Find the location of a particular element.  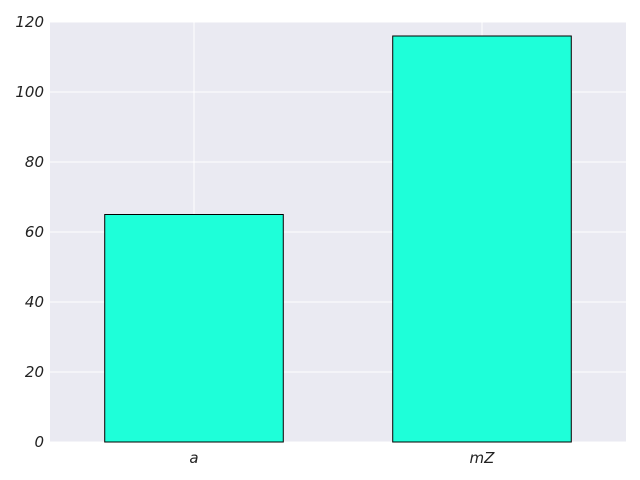

y-tick-label: 40 is located at coordinates (34, 302).